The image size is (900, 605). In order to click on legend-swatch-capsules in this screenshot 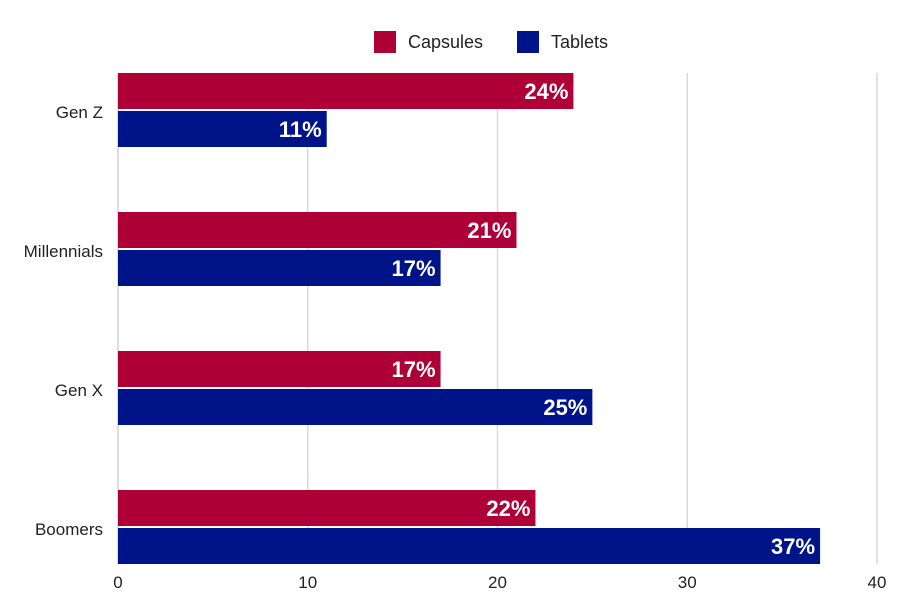, I will do `click(385, 42)`.